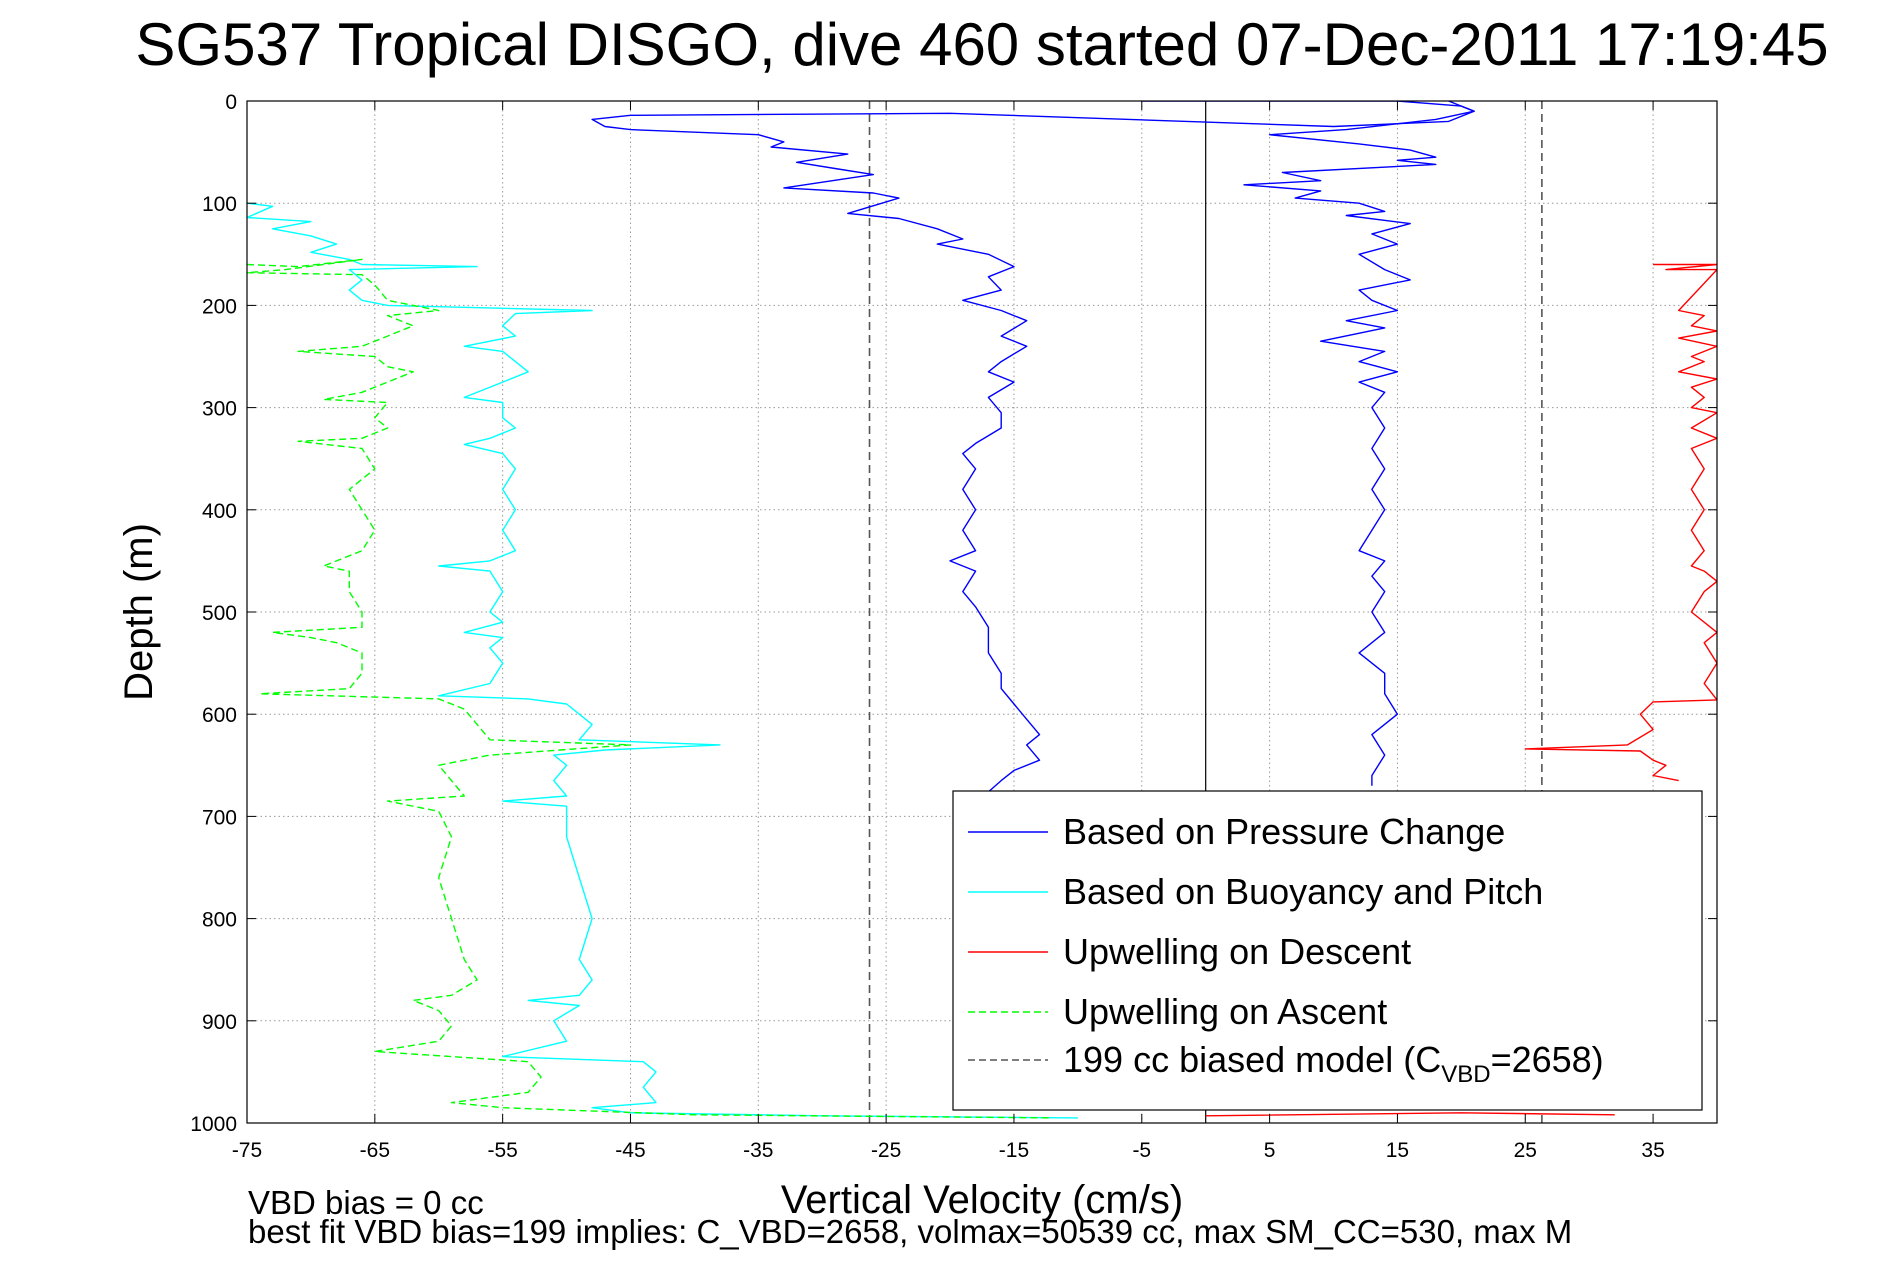 Image resolution: width=1891 pixels, height=1262 pixels. Describe the element at coordinates (219, 204) in the screenshot. I see `y-tick-label: 100` at that location.